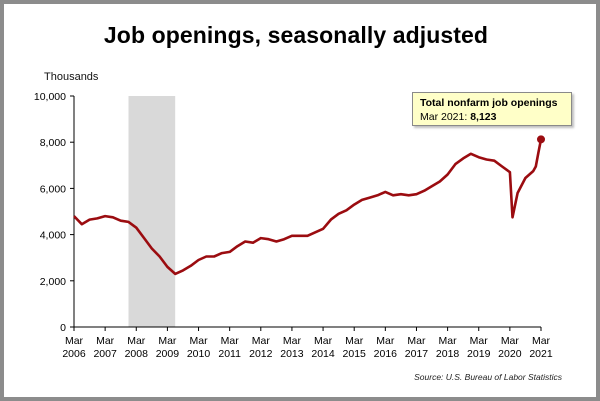 The image size is (600, 401). What do you see at coordinates (199, 354) in the screenshot?
I see `x-tick-label-year: 2010` at bounding box center [199, 354].